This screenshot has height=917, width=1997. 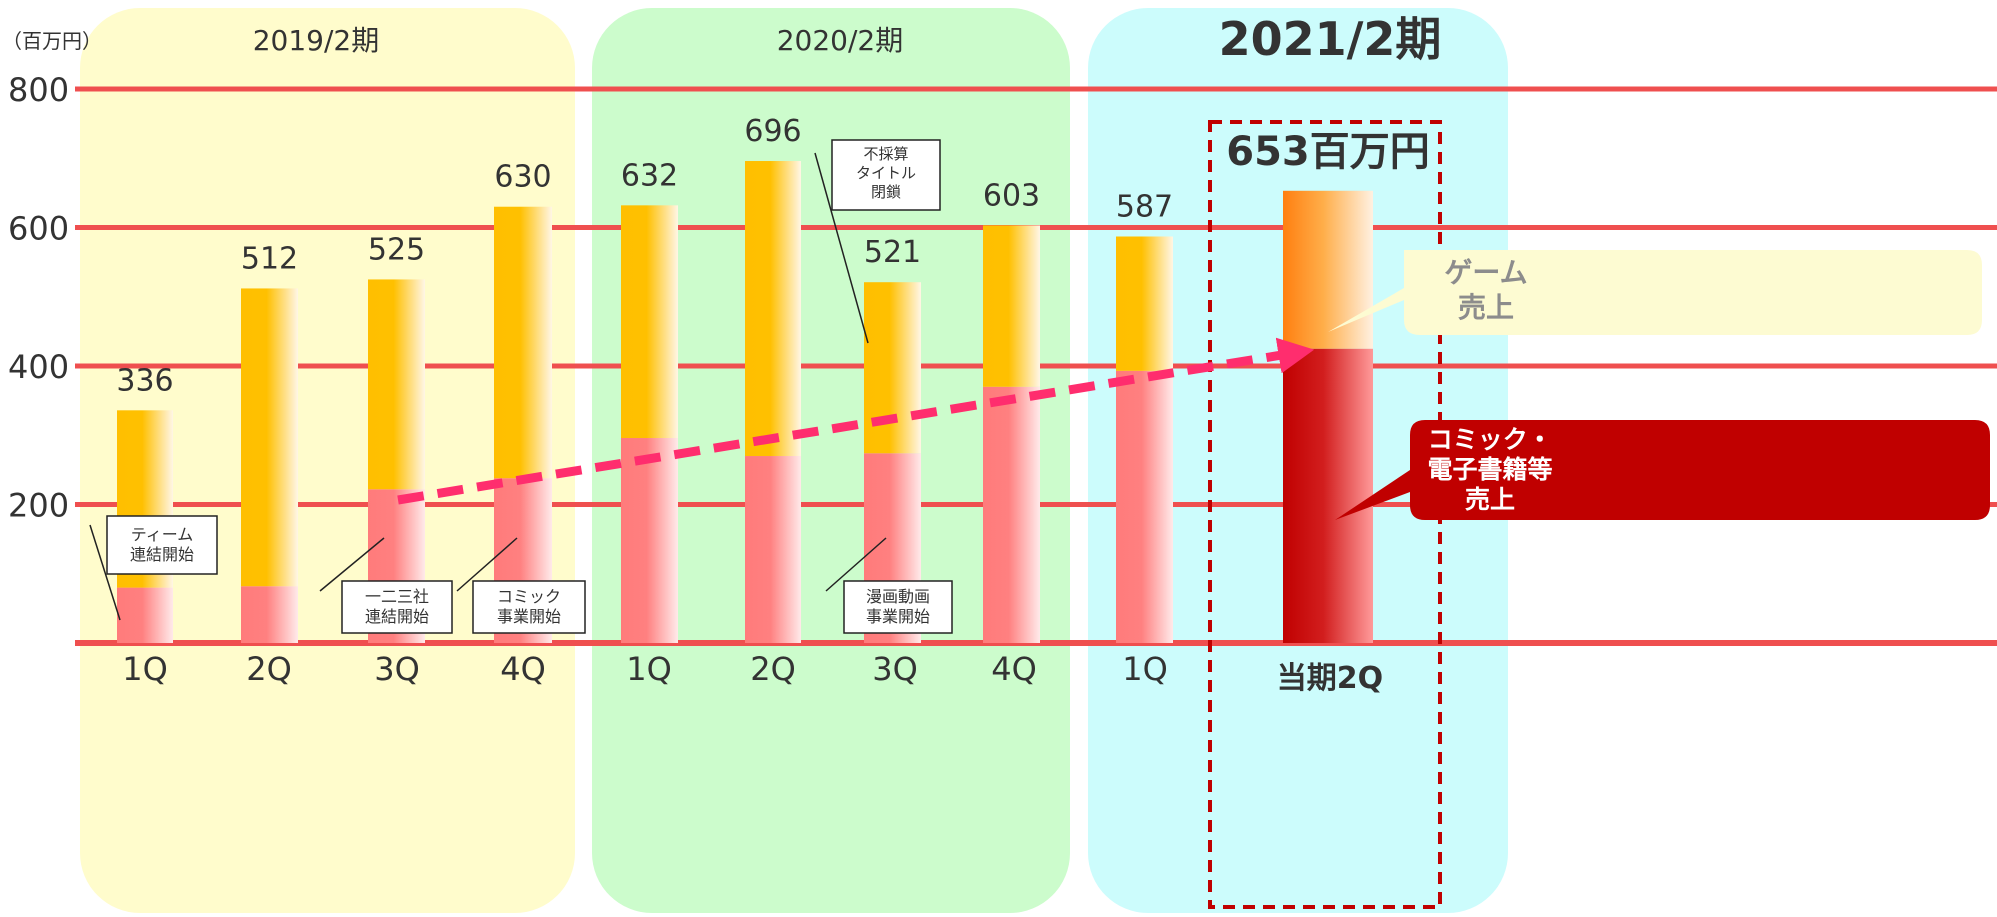 I want to click on bar-total-label: 630, so click(x=522, y=177).